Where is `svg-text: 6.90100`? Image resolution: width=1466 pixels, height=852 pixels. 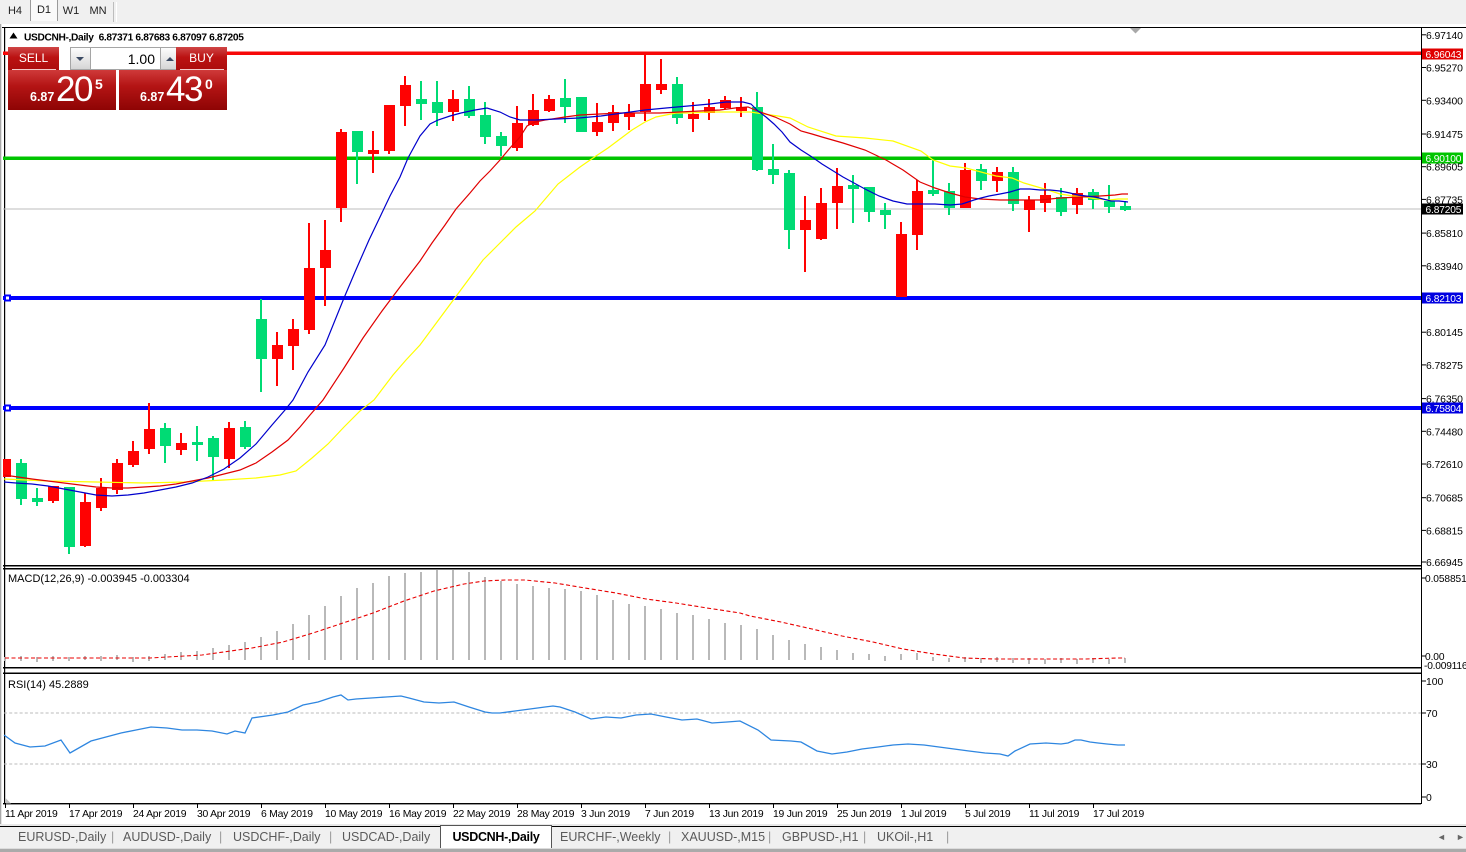 svg-text: 6.90100 is located at coordinates (1444, 159).